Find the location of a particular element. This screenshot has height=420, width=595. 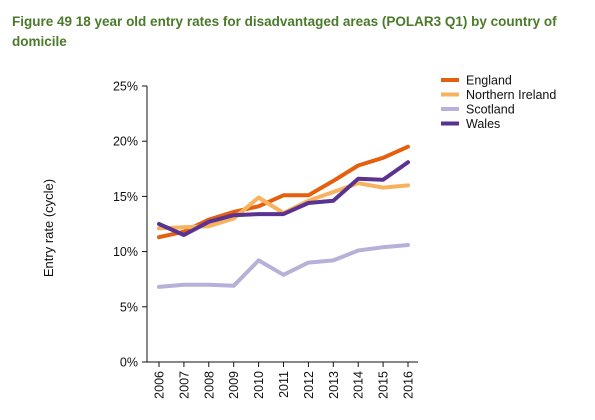

y-tick-label: 10% is located at coordinates (125, 252).